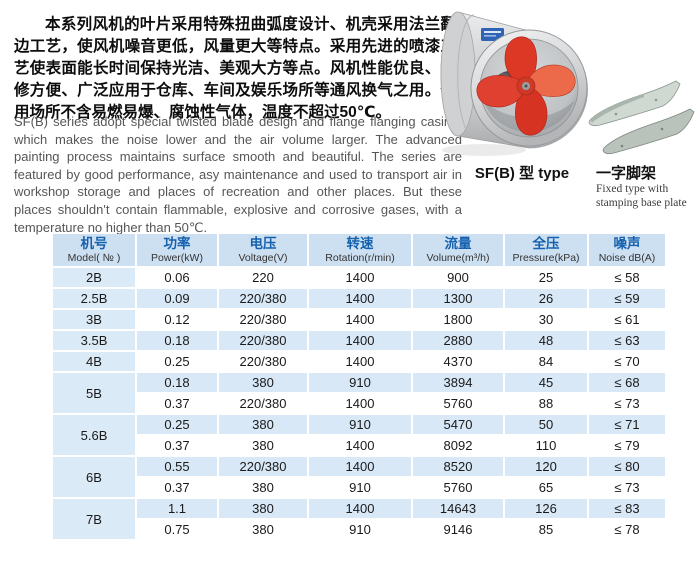  I want to click on data-cell: 1300, so click(458, 298).